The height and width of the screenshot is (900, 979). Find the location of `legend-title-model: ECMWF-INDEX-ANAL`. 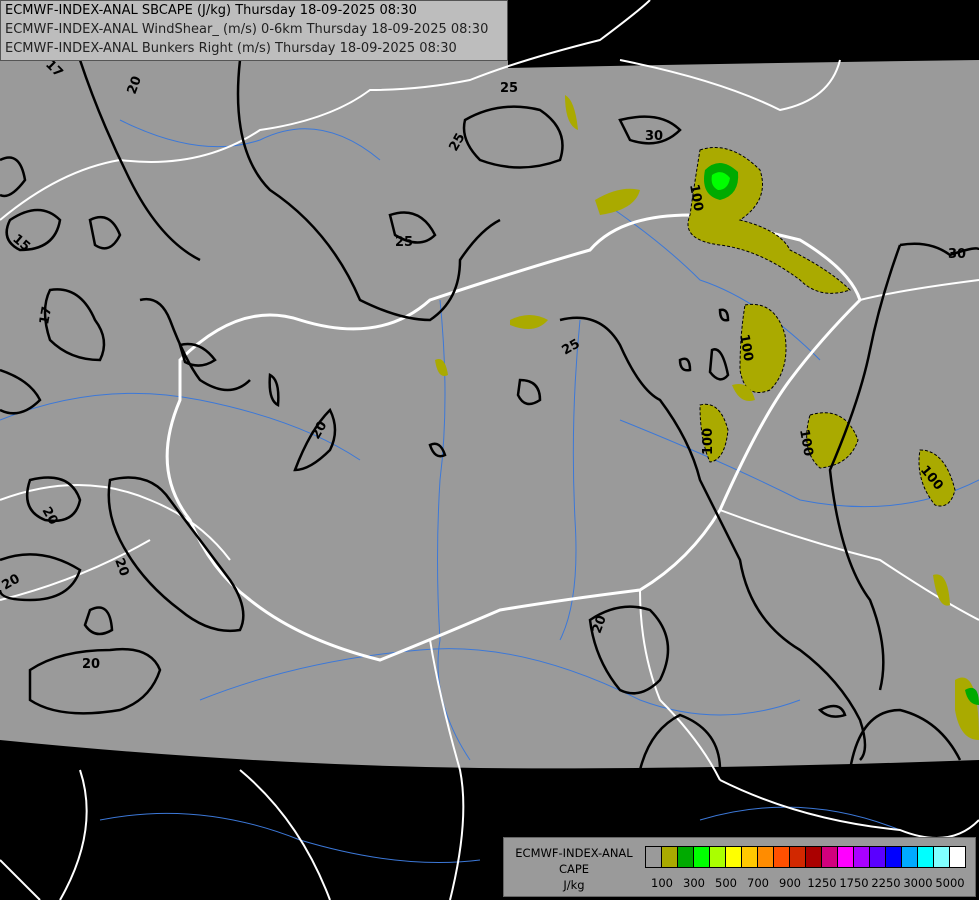

legend-title-model: ECMWF-INDEX-ANAL is located at coordinates (574, 853).